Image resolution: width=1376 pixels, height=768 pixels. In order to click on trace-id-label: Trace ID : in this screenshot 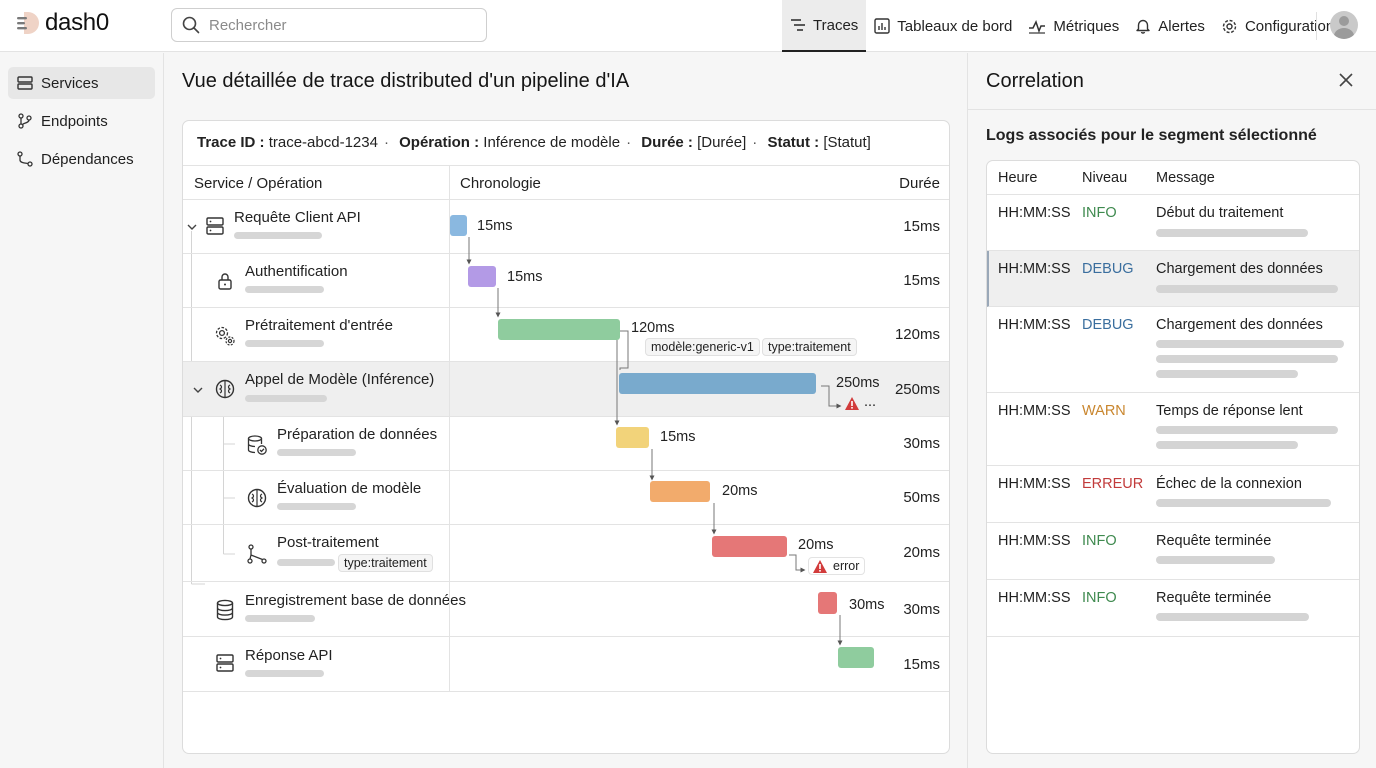, I will do `click(231, 142)`.